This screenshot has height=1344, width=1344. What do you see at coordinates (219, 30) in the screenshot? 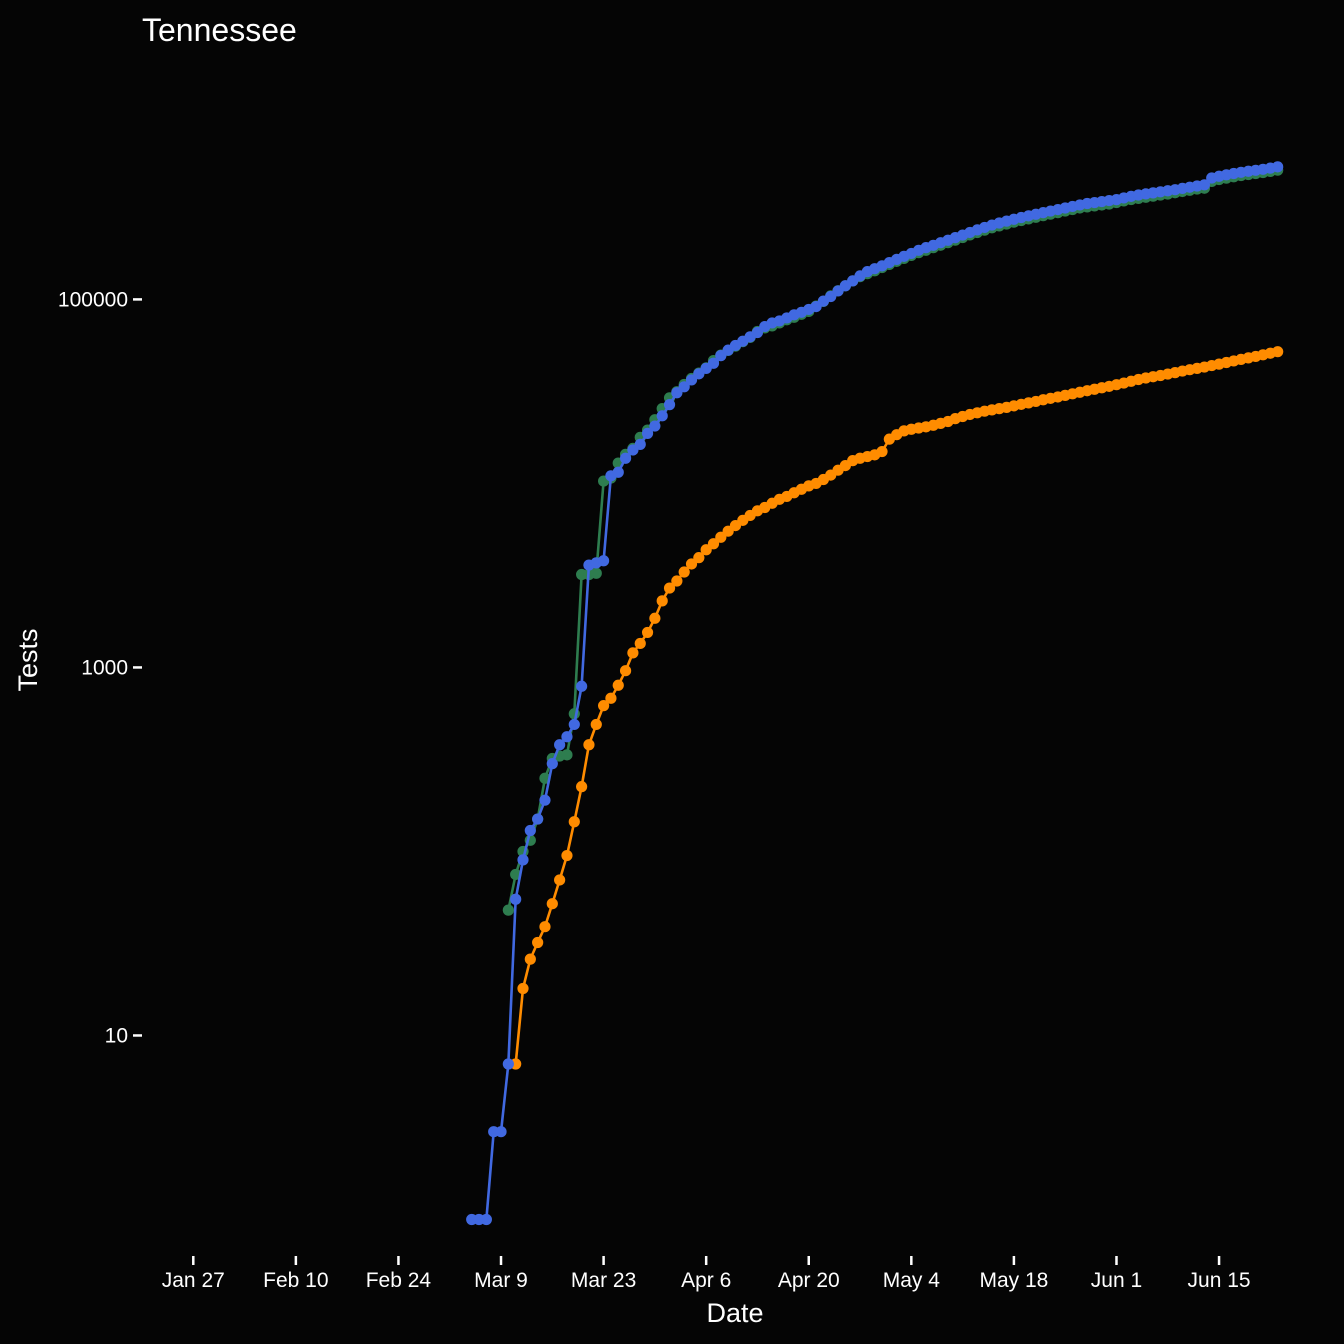
I see `chart-title: Tennessee` at bounding box center [219, 30].